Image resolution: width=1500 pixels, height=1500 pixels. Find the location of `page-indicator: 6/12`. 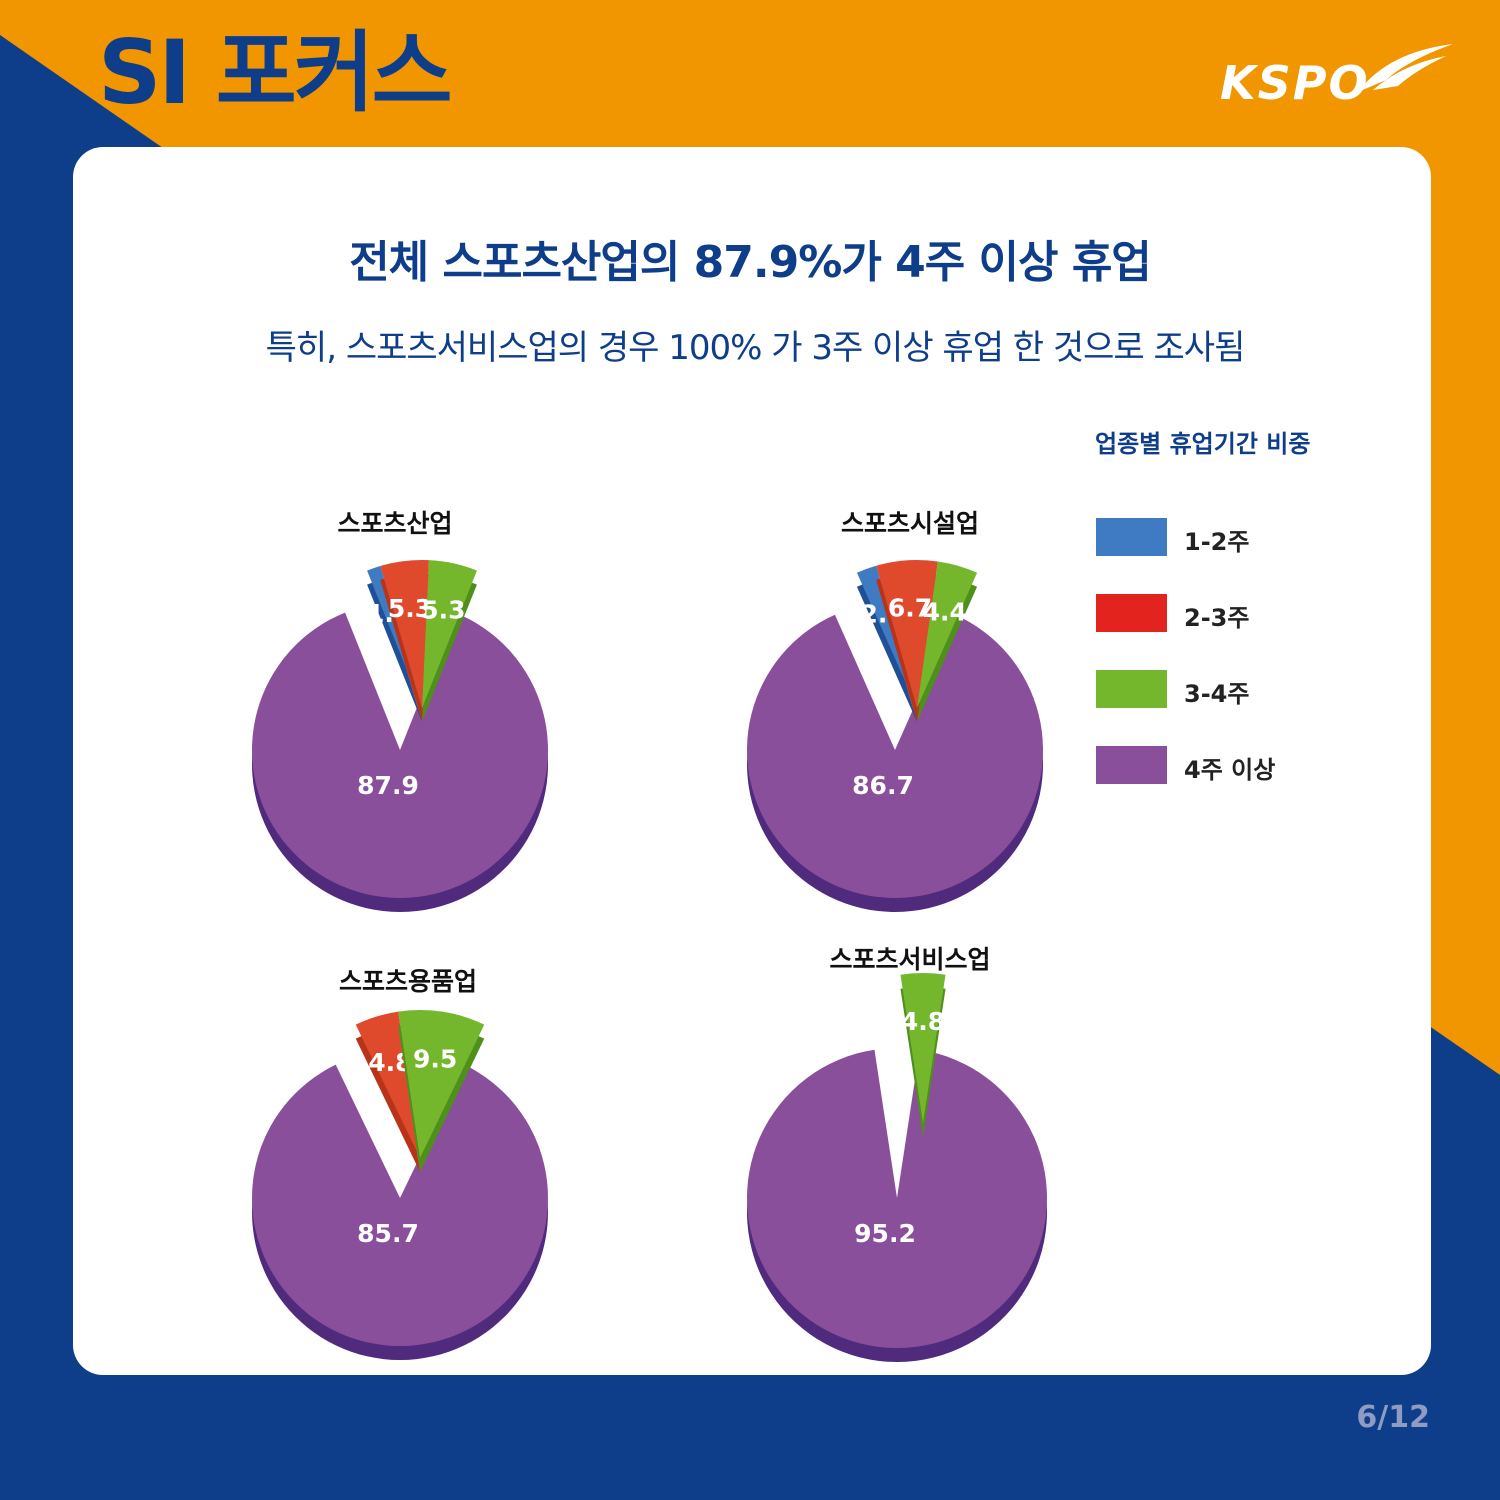

page-indicator: 6/12 is located at coordinates (1385, 1417).